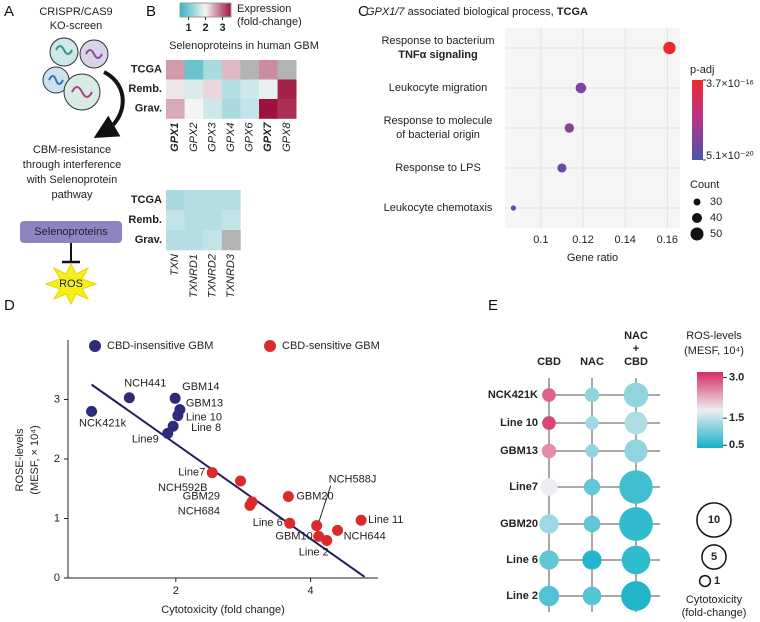 Image resolution: width=760 pixels, height=622 pixels. What do you see at coordinates (194, 276) in the screenshot?
I see `column-label: TXNRD1` at bounding box center [194, 276].